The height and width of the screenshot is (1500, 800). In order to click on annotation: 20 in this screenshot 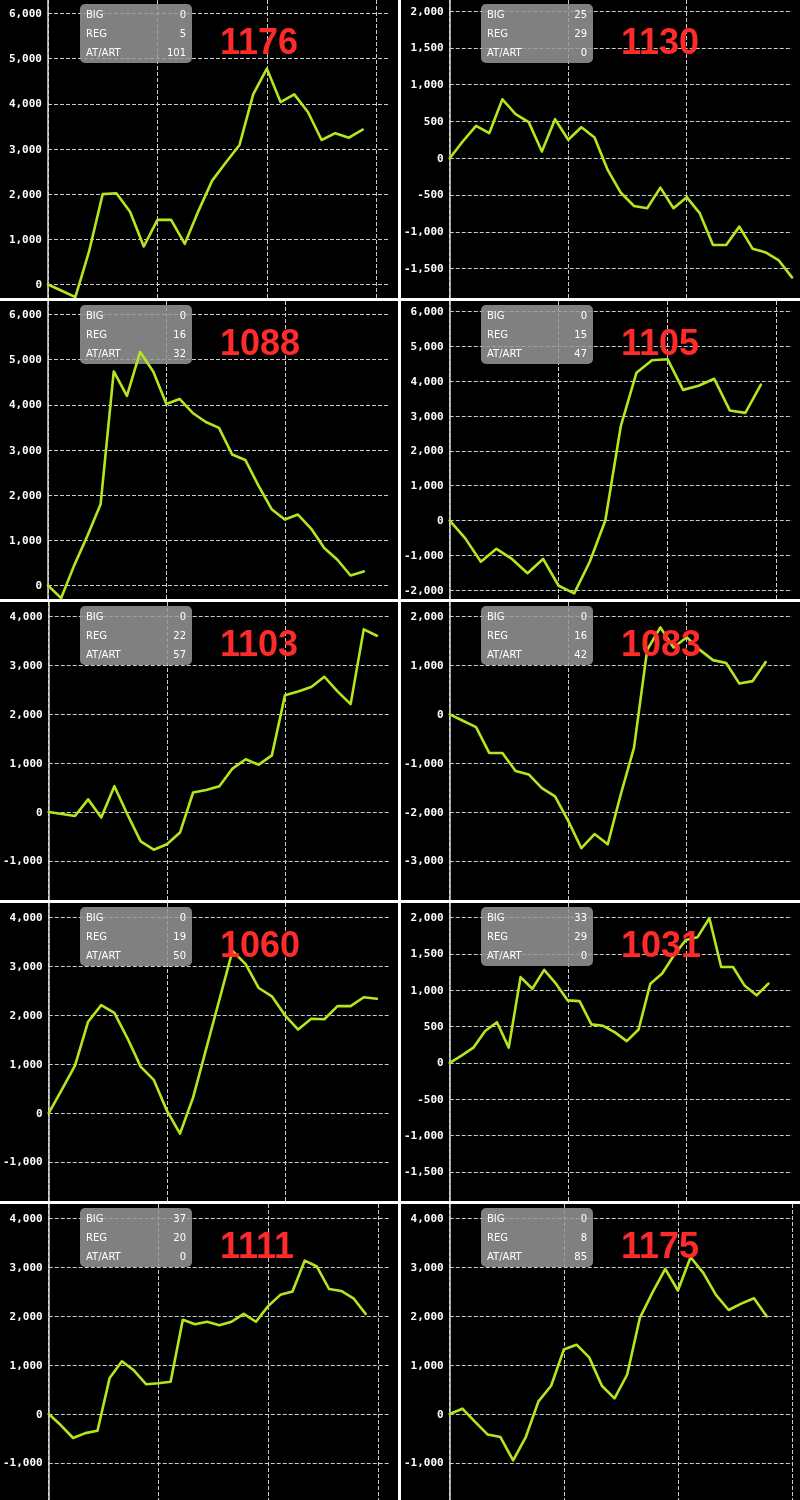, I will do `click(179, 1237)`.